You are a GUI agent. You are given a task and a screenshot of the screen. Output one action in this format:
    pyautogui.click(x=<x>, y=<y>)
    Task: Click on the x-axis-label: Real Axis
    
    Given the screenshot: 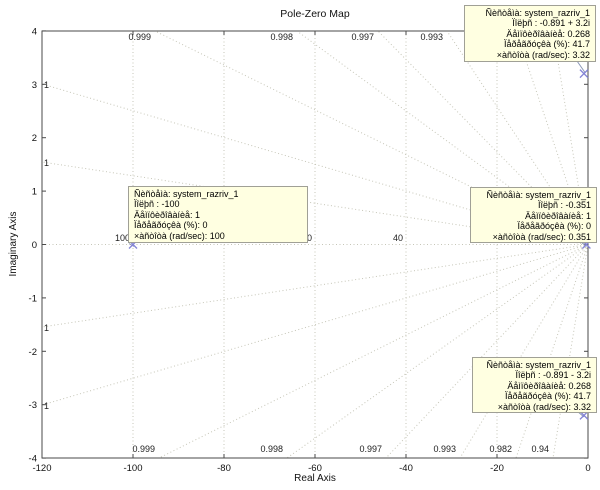 What is the action you would take?
    pyautogui.click(x=315, y=478)
    